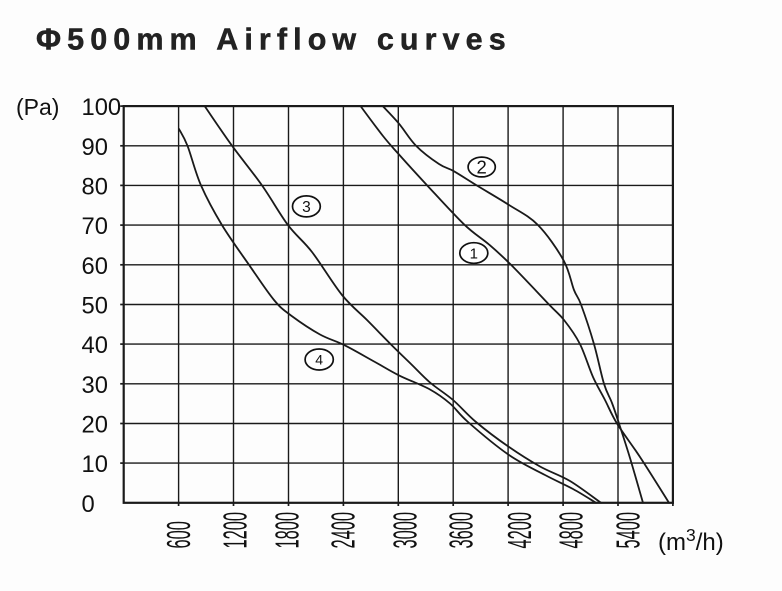 Image resolution: width=782 pixels, height=591 pixels. I want to click on svg-text: 4800, so click(571, 530).